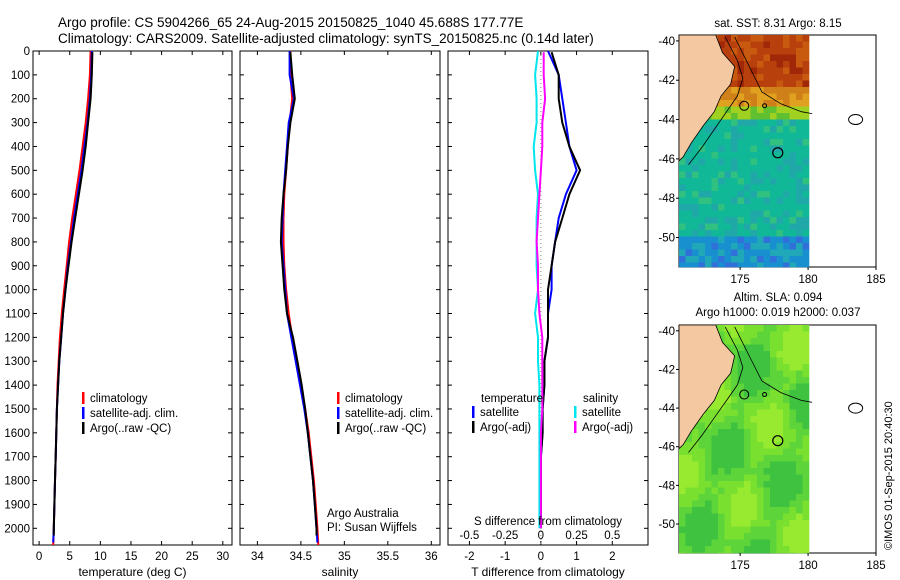  Describe the element at coordinates (20, 76) in the screenshot. I see `depth-tick-label: 100` at that location.